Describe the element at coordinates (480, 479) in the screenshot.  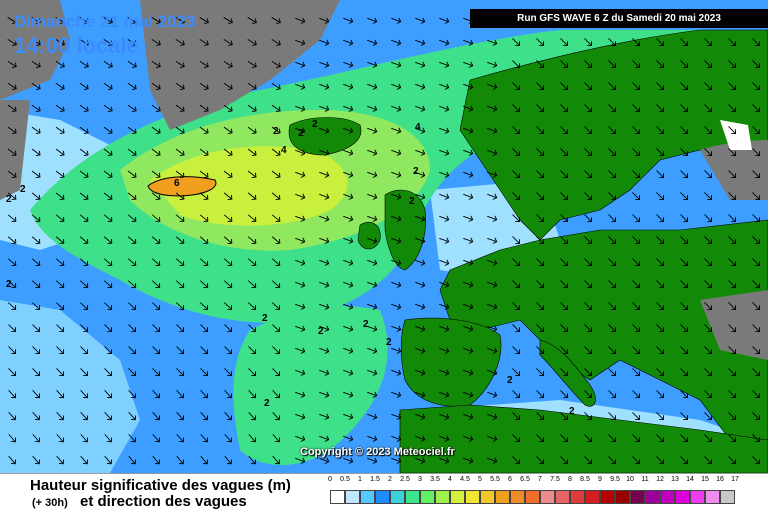
I see `legend-tick-label: 5` at that location.